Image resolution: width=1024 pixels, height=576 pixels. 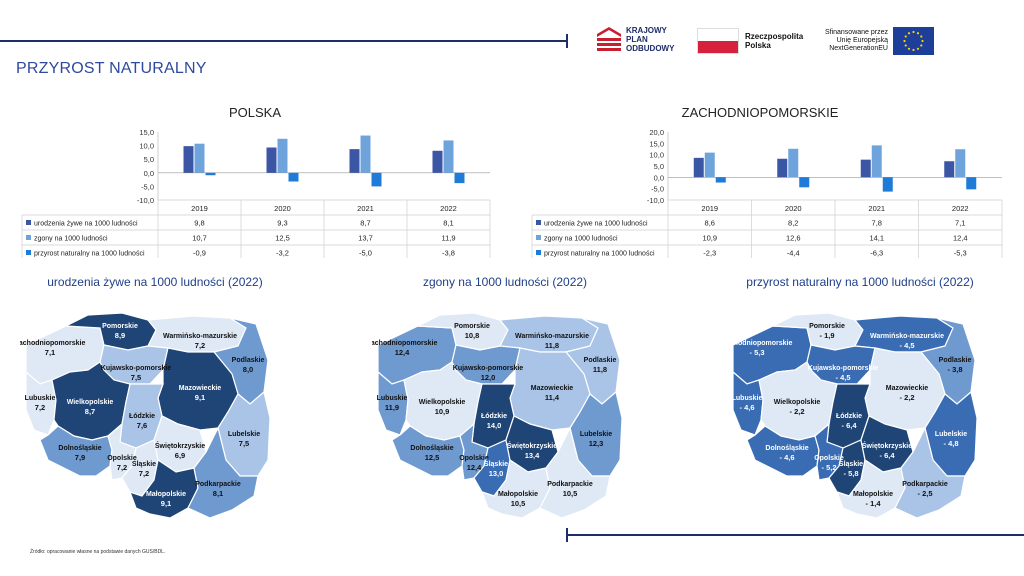 I want to click on region-value-label: - 3,8, so click(x=954, y=369).